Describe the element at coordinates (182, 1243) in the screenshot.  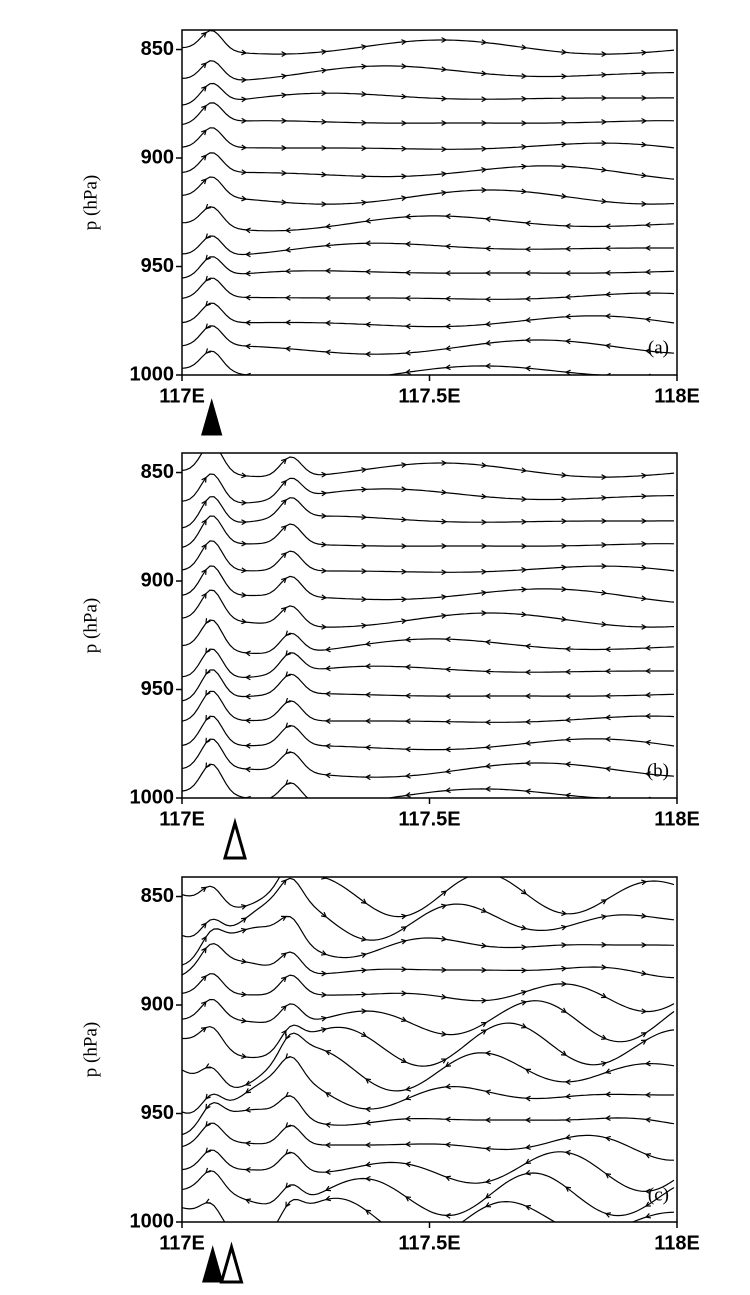
I see `x-tick-label: 117E` at that location.